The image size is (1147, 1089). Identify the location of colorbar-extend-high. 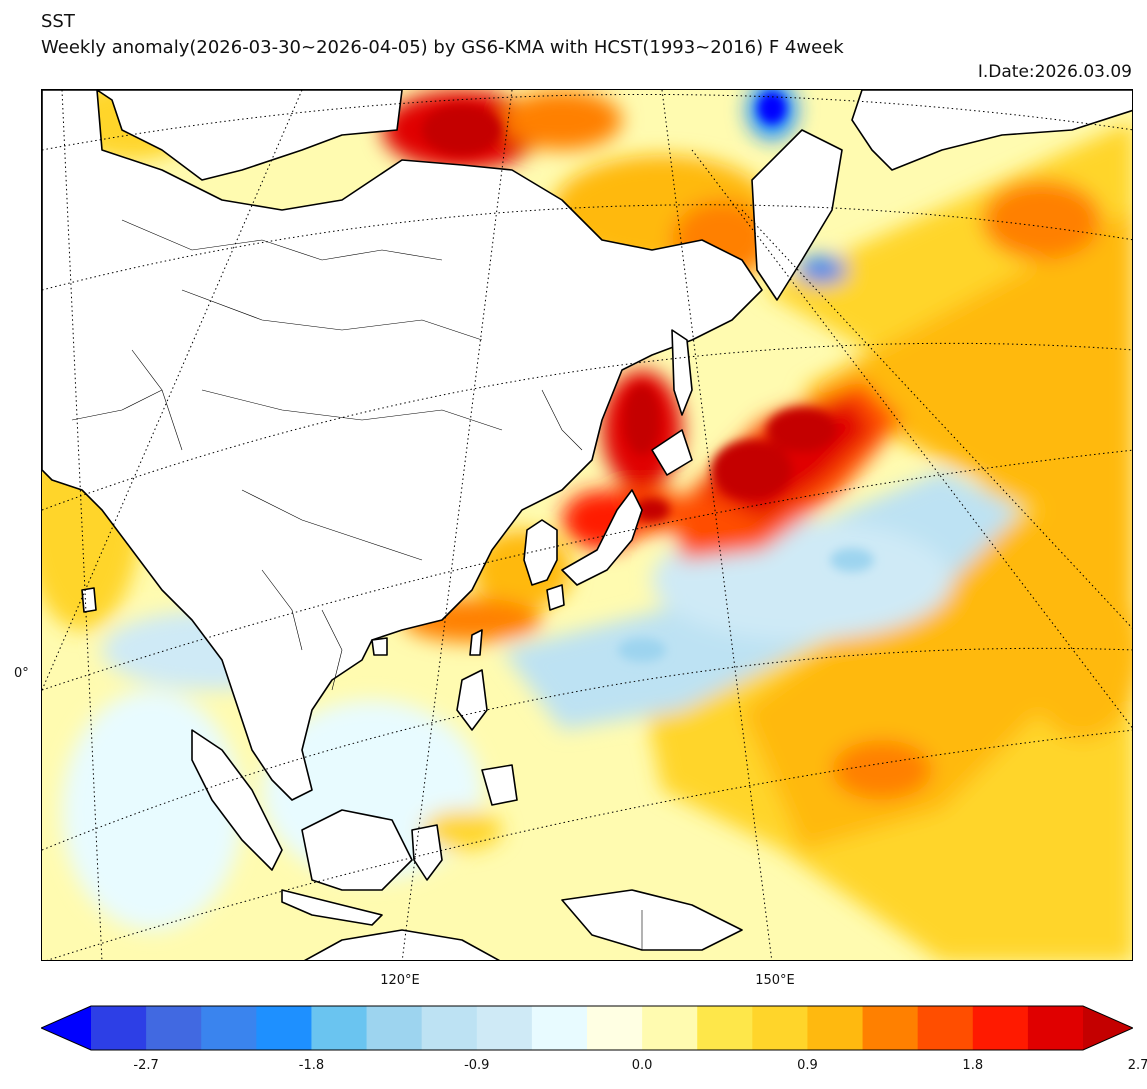
(1108, 1028).